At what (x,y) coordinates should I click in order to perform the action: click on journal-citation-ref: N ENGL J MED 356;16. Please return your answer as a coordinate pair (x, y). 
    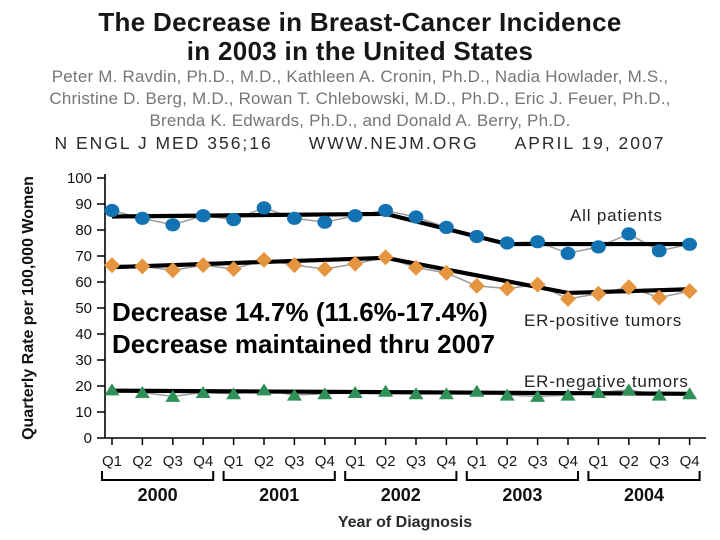
    Looking at the image, I should click on (163, 143).